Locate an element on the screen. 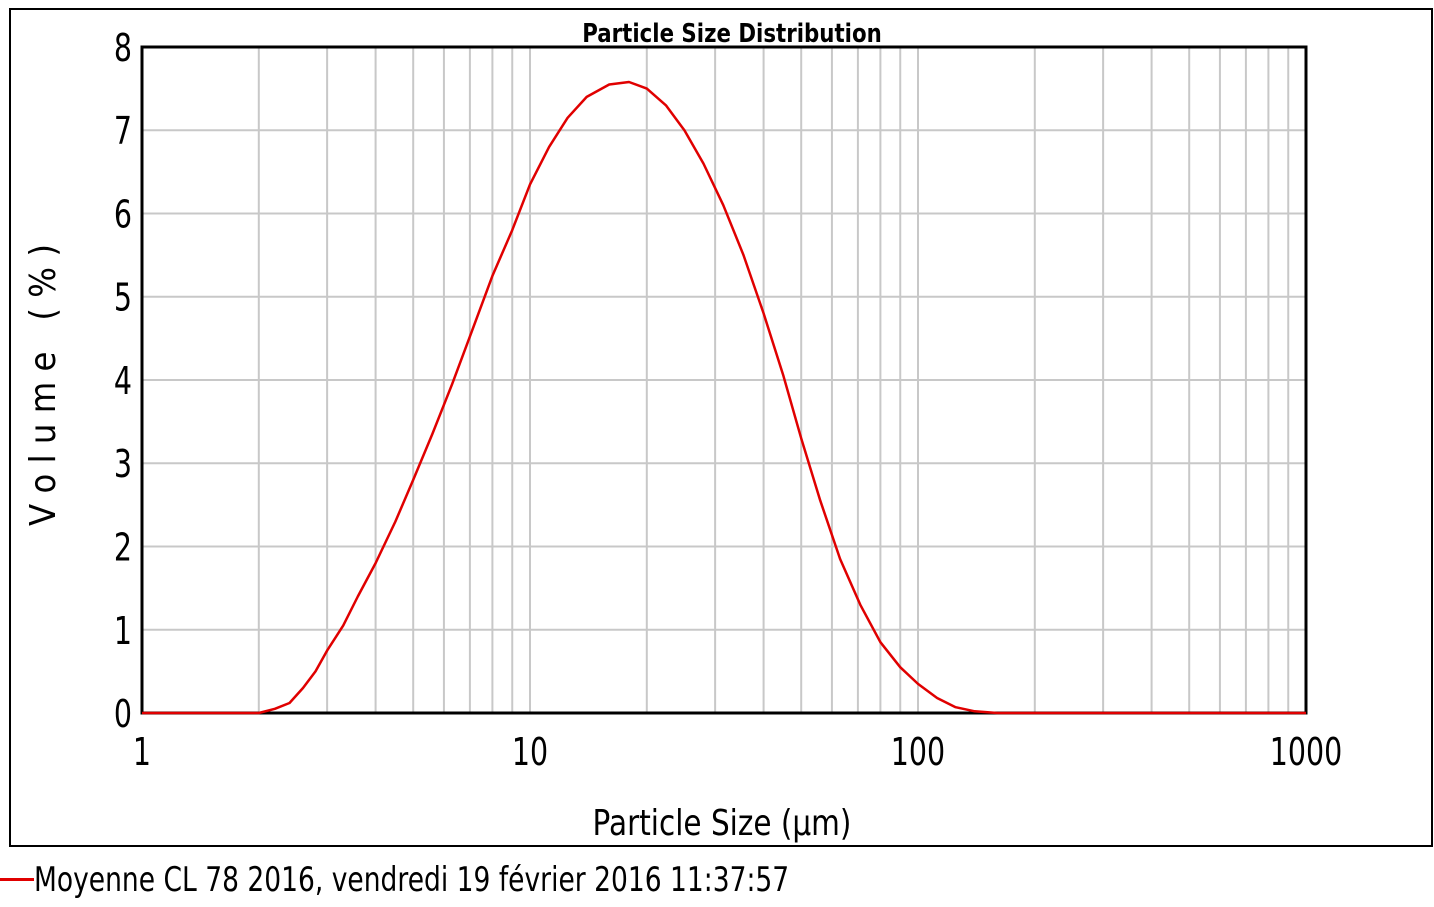  y-tick-label: 8 is located at coordinates (123, 48).